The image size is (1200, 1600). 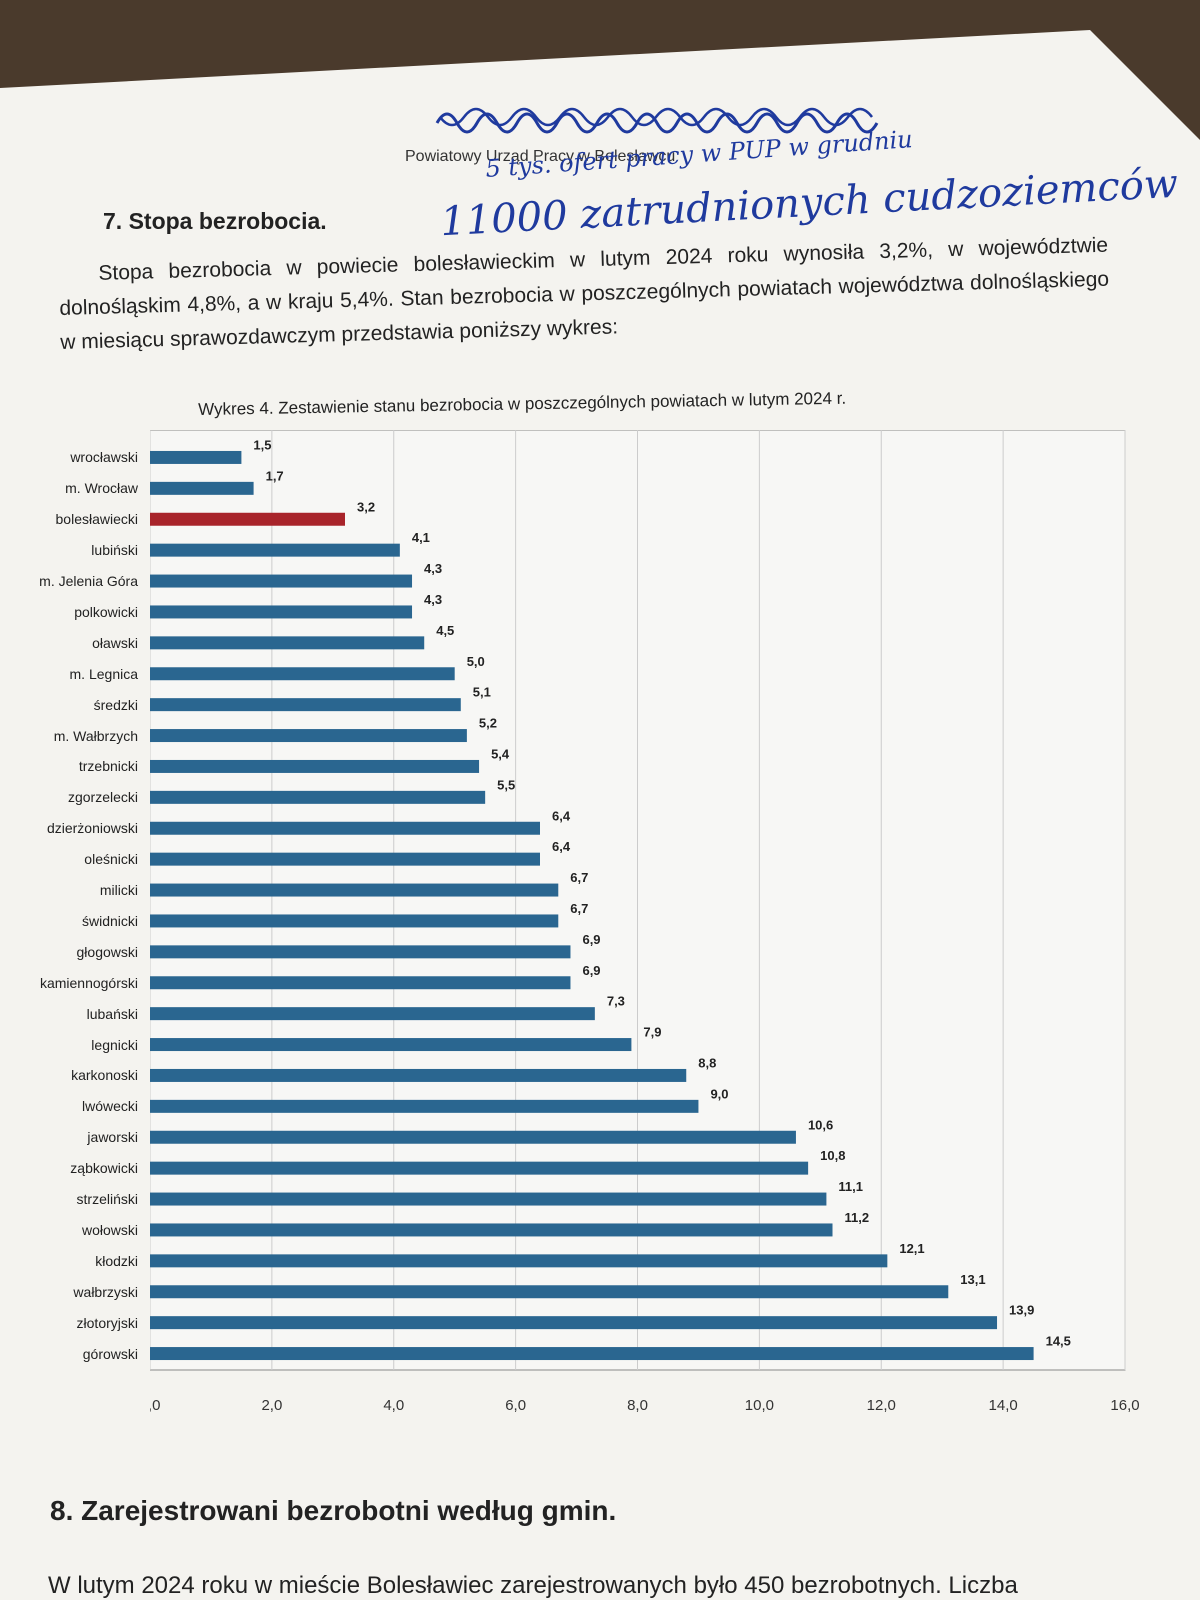 I want to click on category-label: zgorzelecki, so click(x=103, y=797).